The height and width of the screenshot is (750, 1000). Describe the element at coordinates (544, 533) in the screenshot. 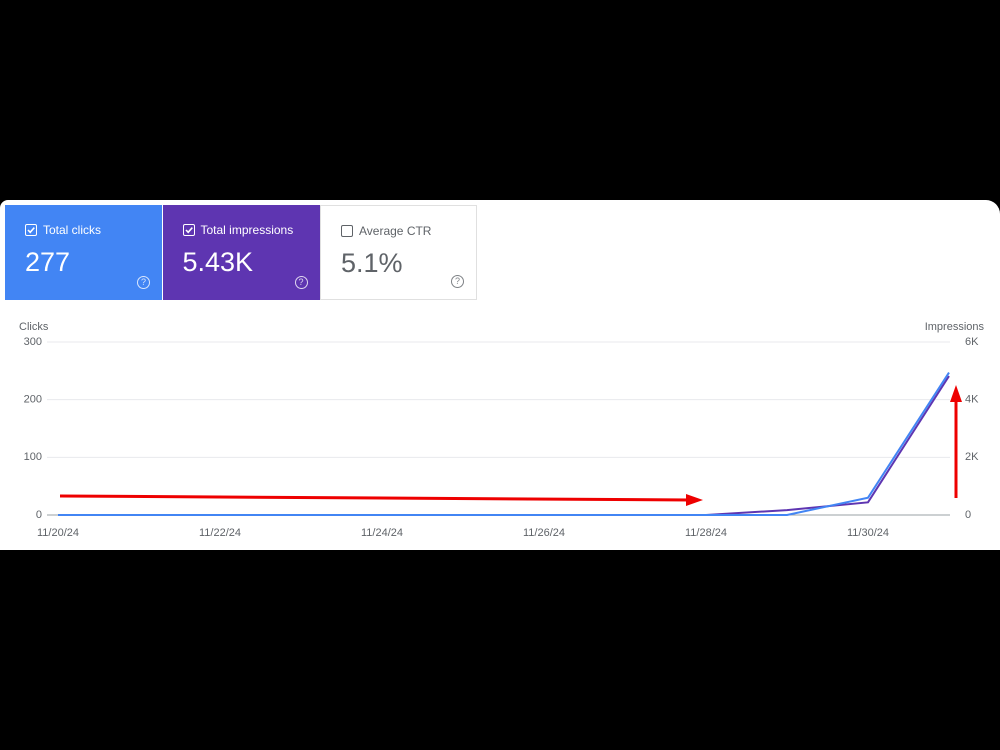

I see `x-tick-label: 11/26/24` at that location.